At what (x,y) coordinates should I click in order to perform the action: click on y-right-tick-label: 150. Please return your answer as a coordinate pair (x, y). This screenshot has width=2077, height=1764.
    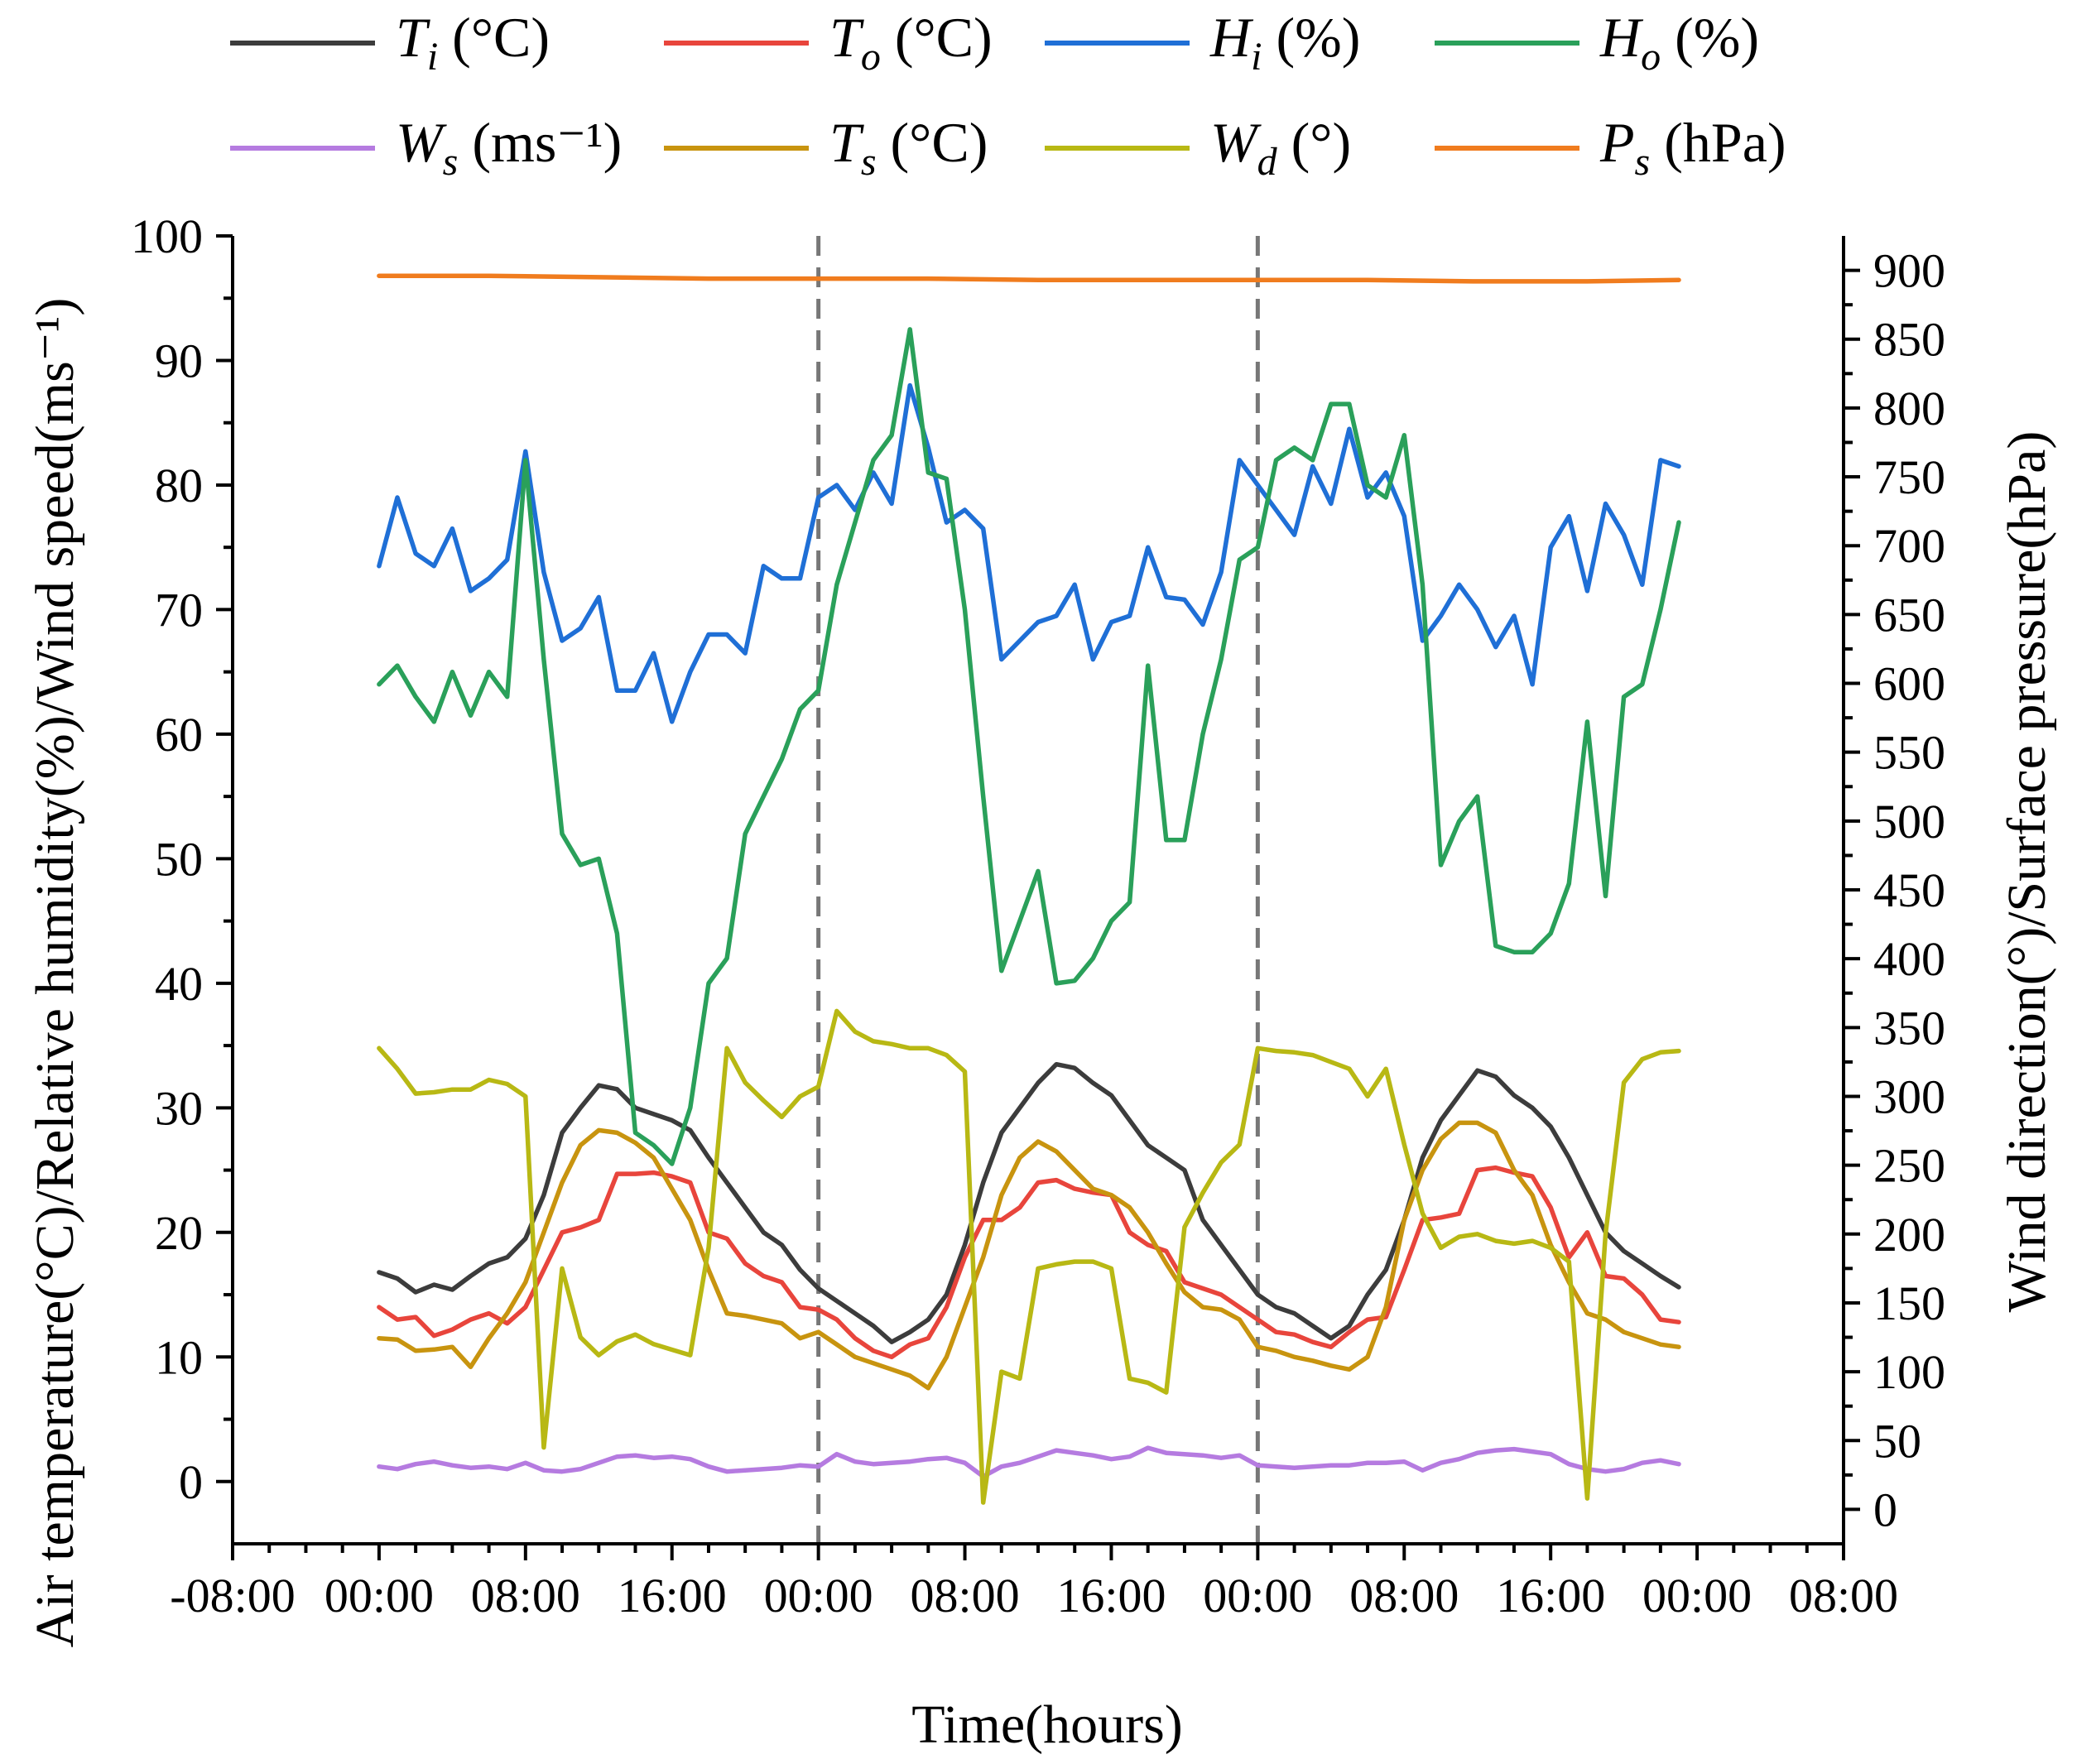
    Looking at the image, I should click on (1909, 1303).